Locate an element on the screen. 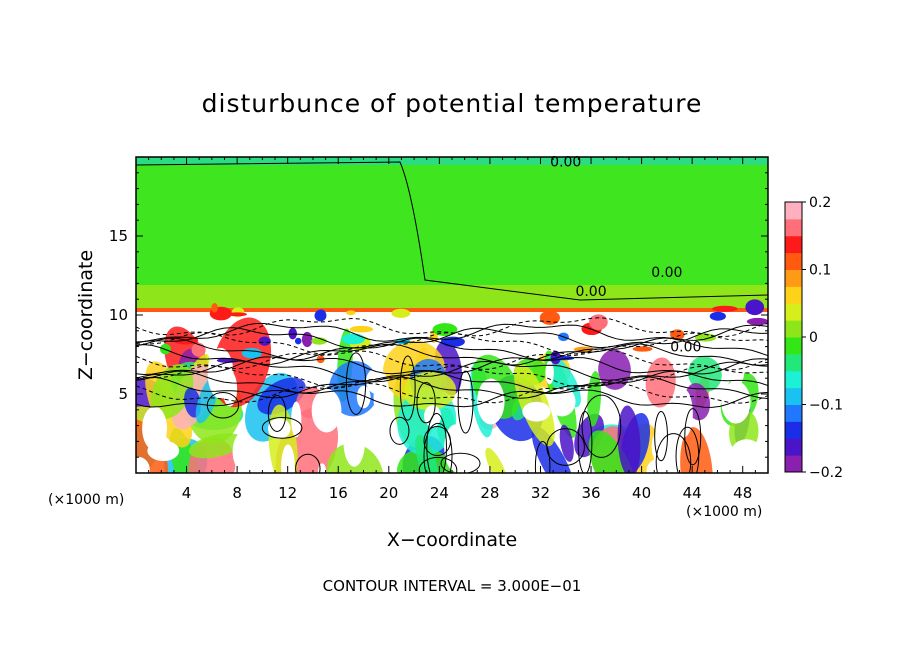 The image size is (904, 654). y-tick-label: 10 is located at coordinates (118, 315).